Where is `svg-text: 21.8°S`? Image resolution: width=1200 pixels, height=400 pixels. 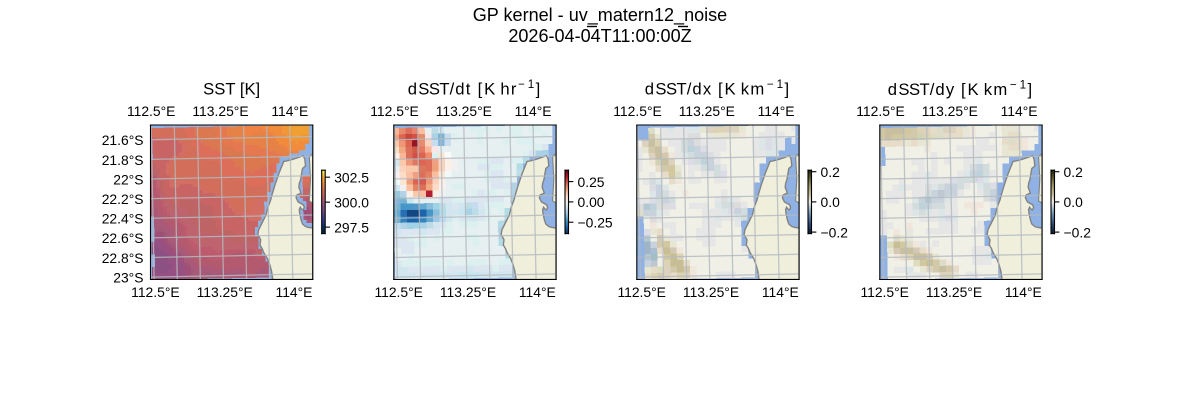 svg-text: 21.8°S is located at coordinates (123, 160).